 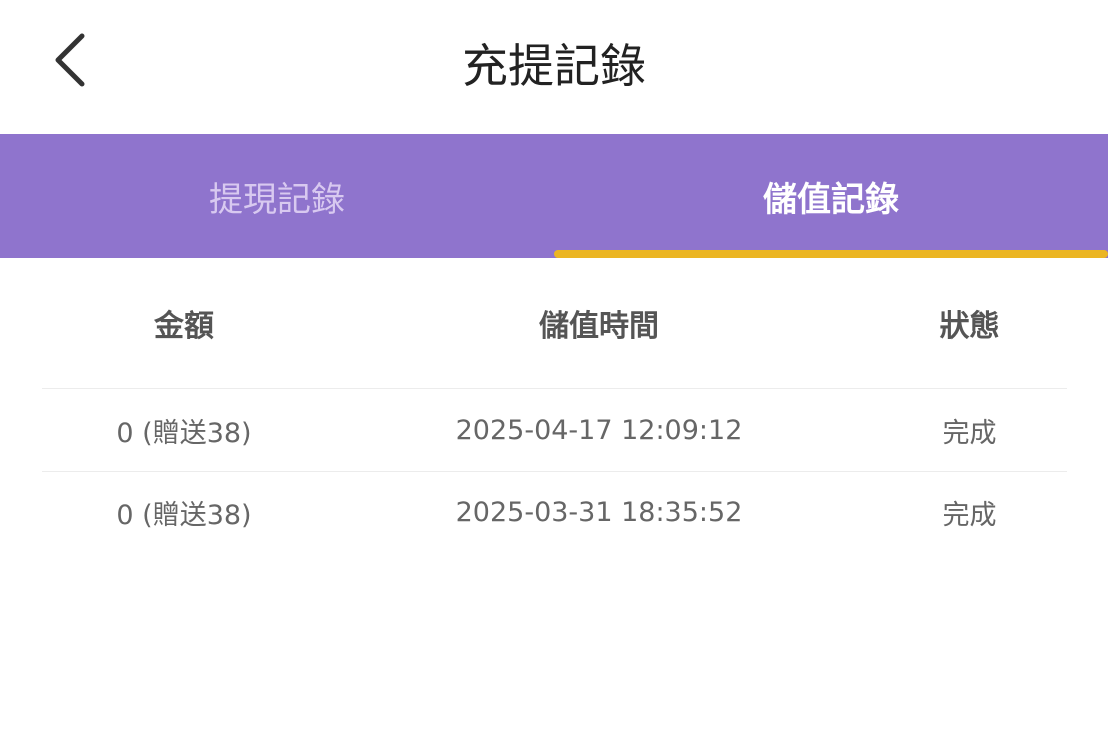 What do you see at coordinates (599, 430) in the screenshot?
I see `time-cell: 2025-04-17 12:09:12` at bounding box center [599, 430].